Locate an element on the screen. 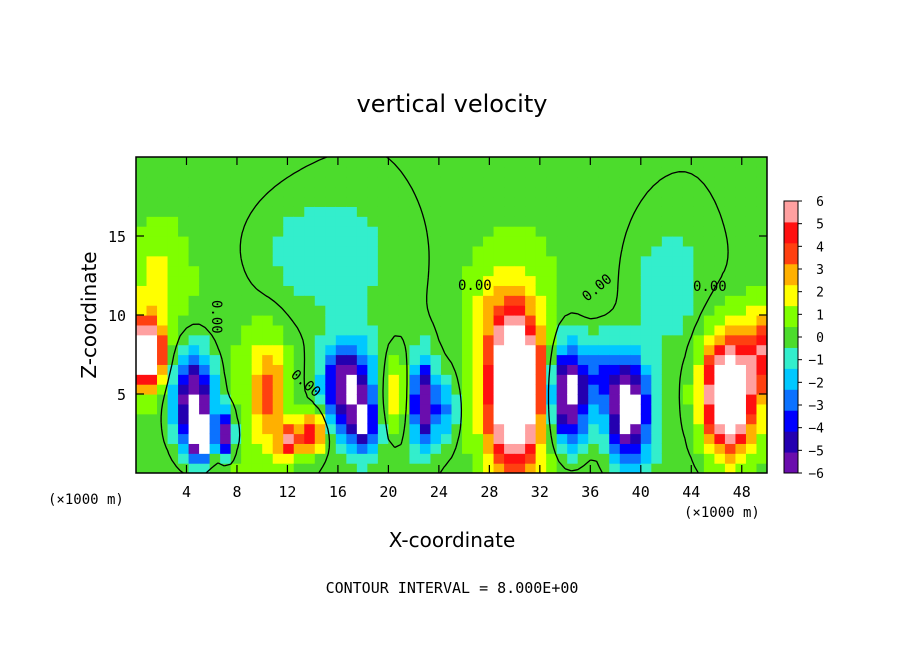  y-tick-label: 15 is located at coordinates (117, 237).